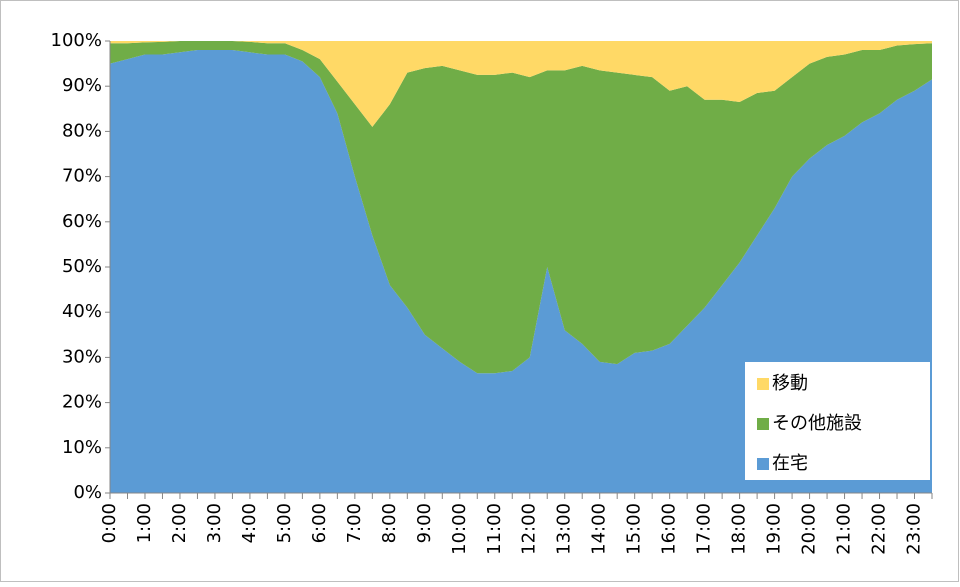  Describe the element at coordinates (844, 529) in the screenshot. I see `x-tick-label: 21:00` at that location.